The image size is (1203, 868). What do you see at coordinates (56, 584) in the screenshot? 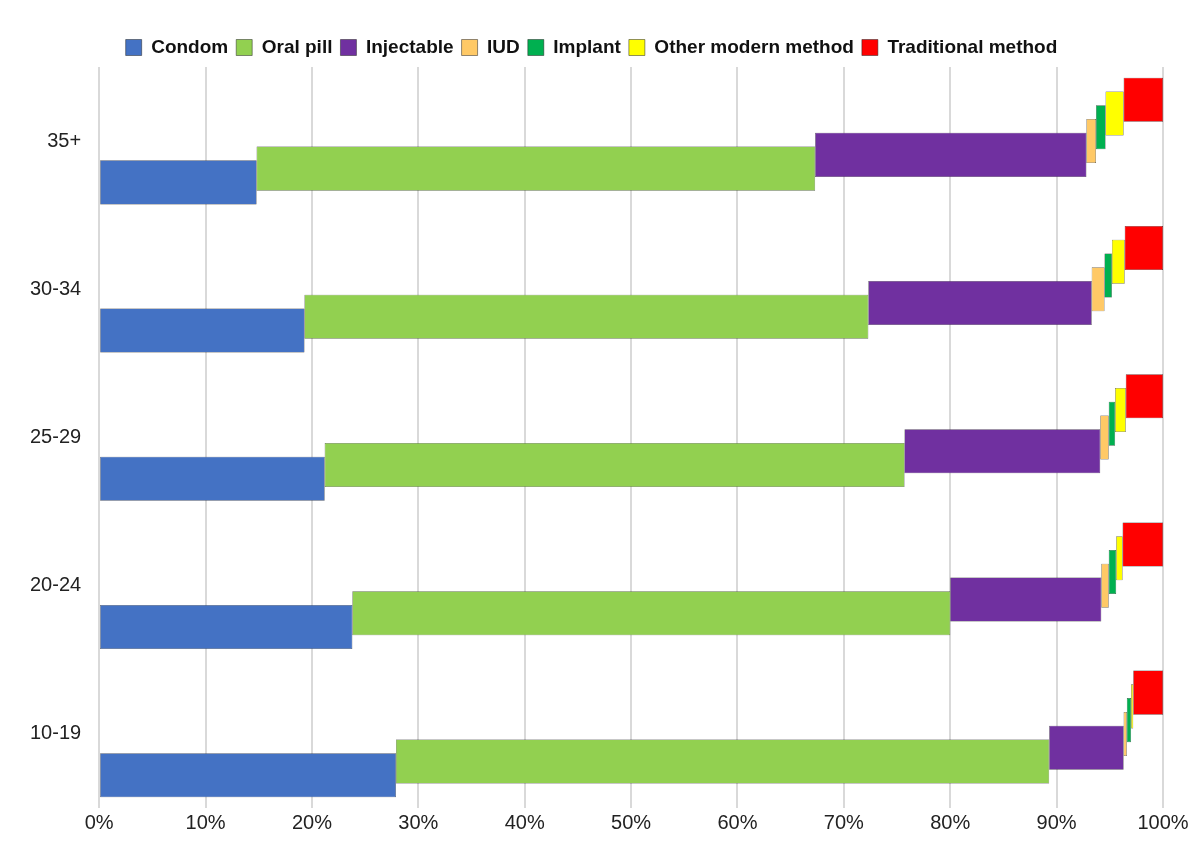
I see `y-tick-label: 20-24` at bounding box center [56, 584].